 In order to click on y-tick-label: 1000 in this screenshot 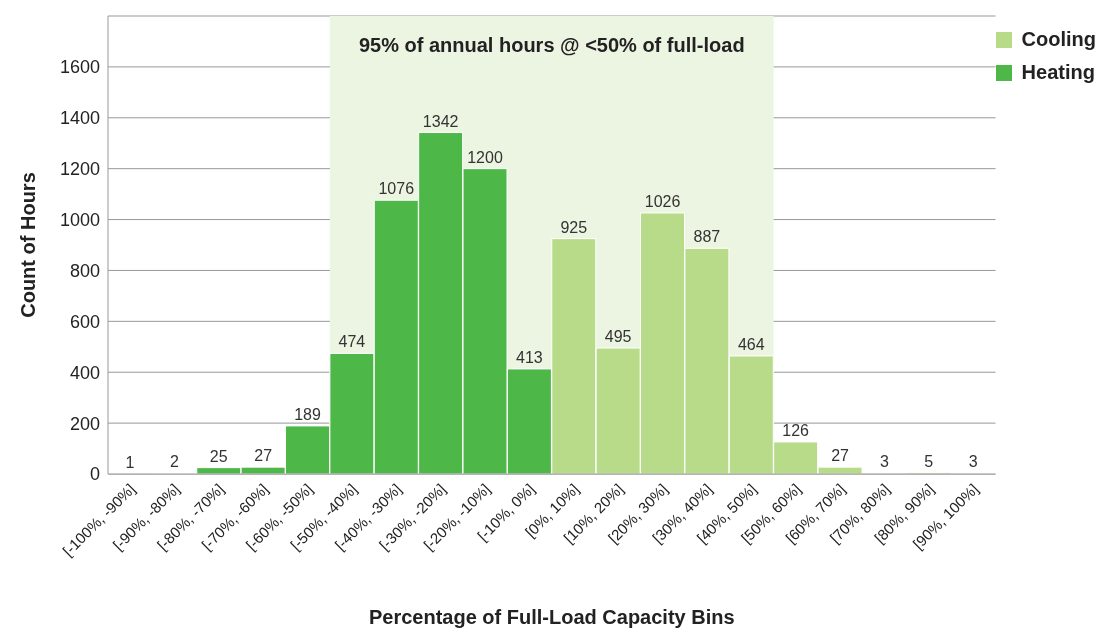, I will do `click(79, 219)`.